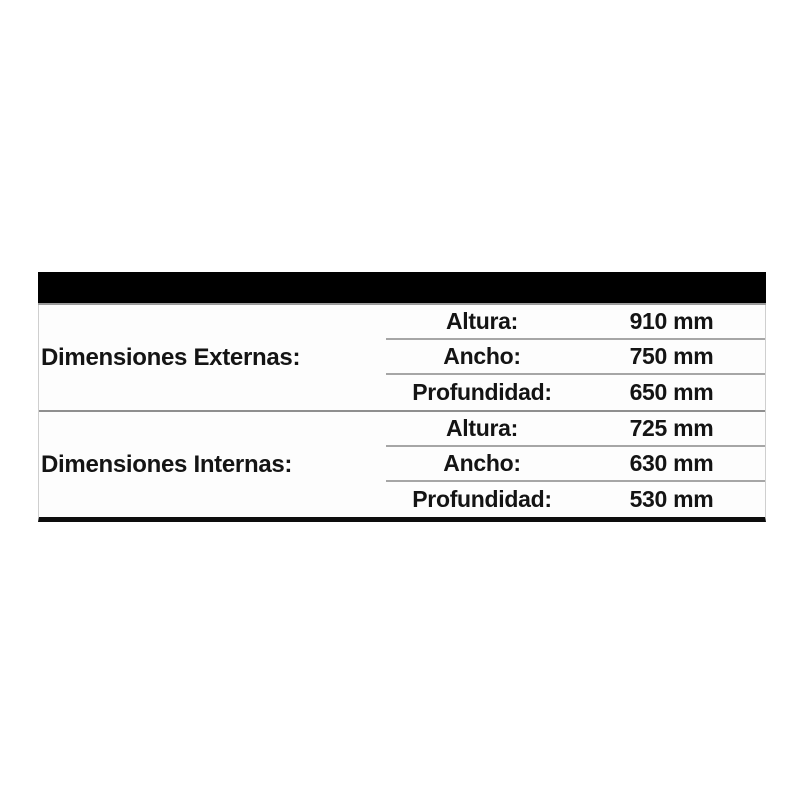 Image resolution: width=800 pixels, height=800 pixels. I want to click on table-row: Altura: 725 mm, so click(575, 429).